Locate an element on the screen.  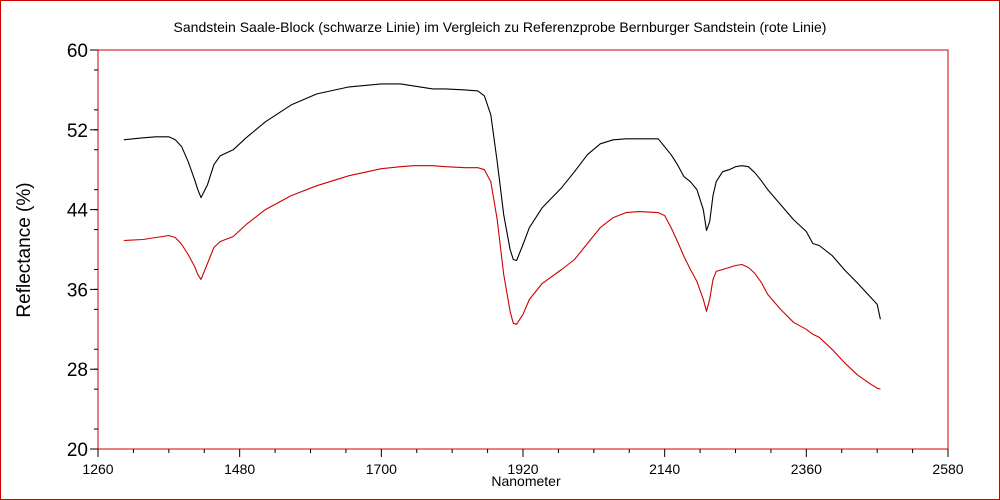
y-tick-label-60: 60 is located at coordinates (77, 51).